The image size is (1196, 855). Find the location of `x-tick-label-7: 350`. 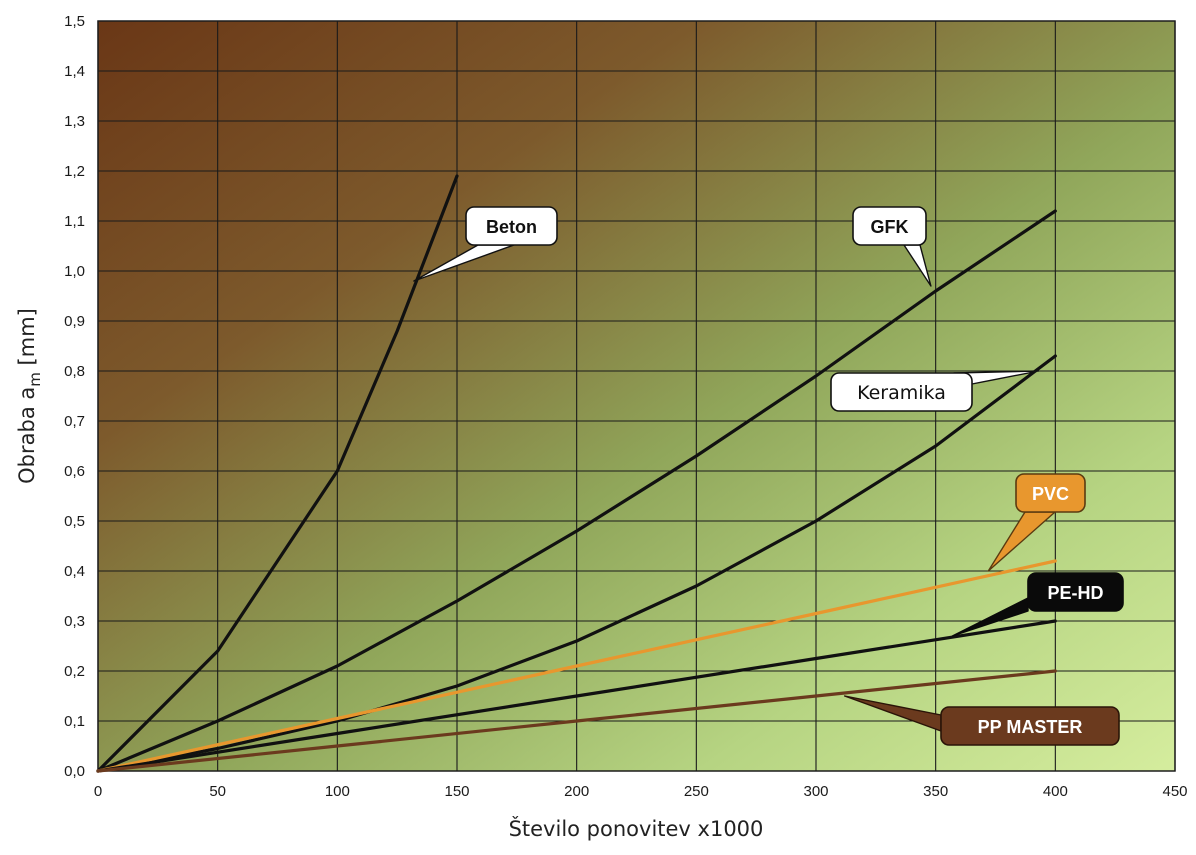

x-tick-label-7: 350 is located at coordinates (935, 791).